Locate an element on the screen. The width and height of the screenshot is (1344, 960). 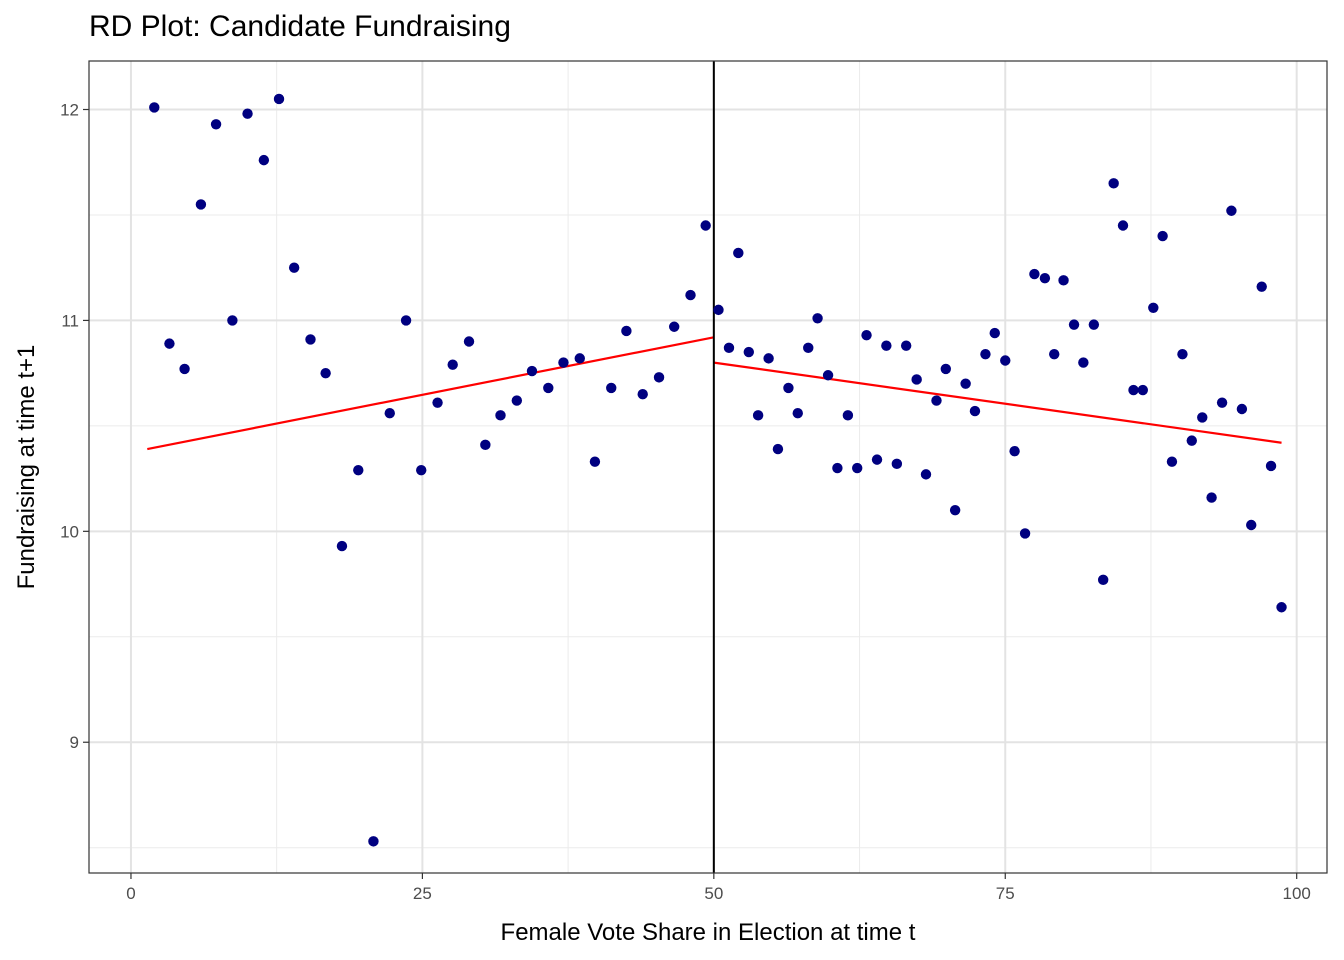
y-axis-title: Fundraising at time t+1 is located at coordinates (26, 467).